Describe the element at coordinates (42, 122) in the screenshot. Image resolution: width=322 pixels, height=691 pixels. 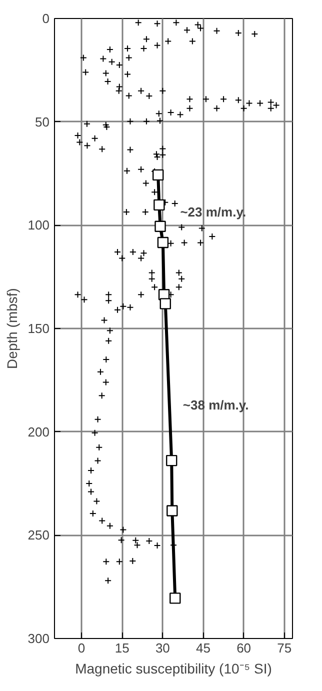
I see `y-tick-label: 50` at that location.